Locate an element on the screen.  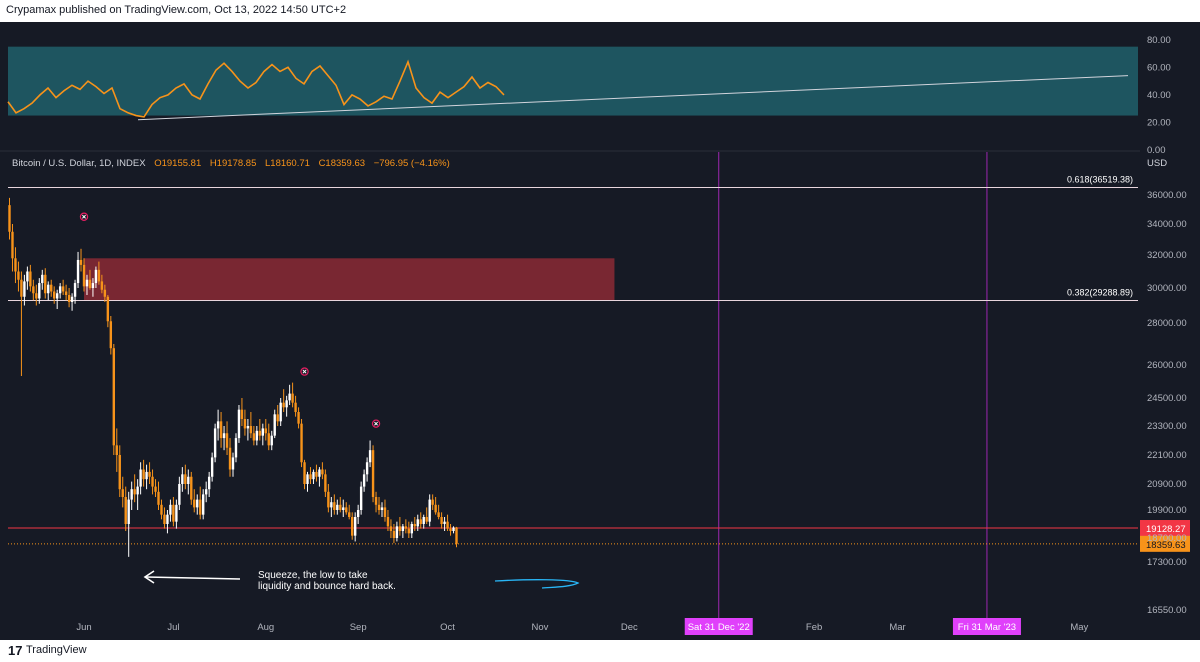
x-markers is located at coordinates (230, 320).